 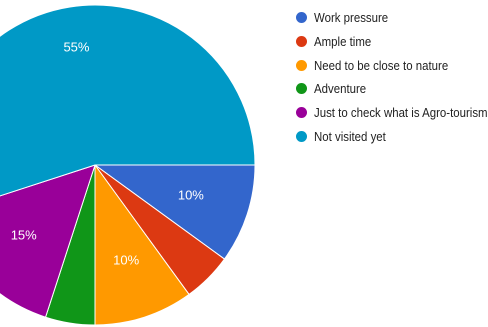 I want to click on legend-item: Ample time, so click(x=392, y=42).